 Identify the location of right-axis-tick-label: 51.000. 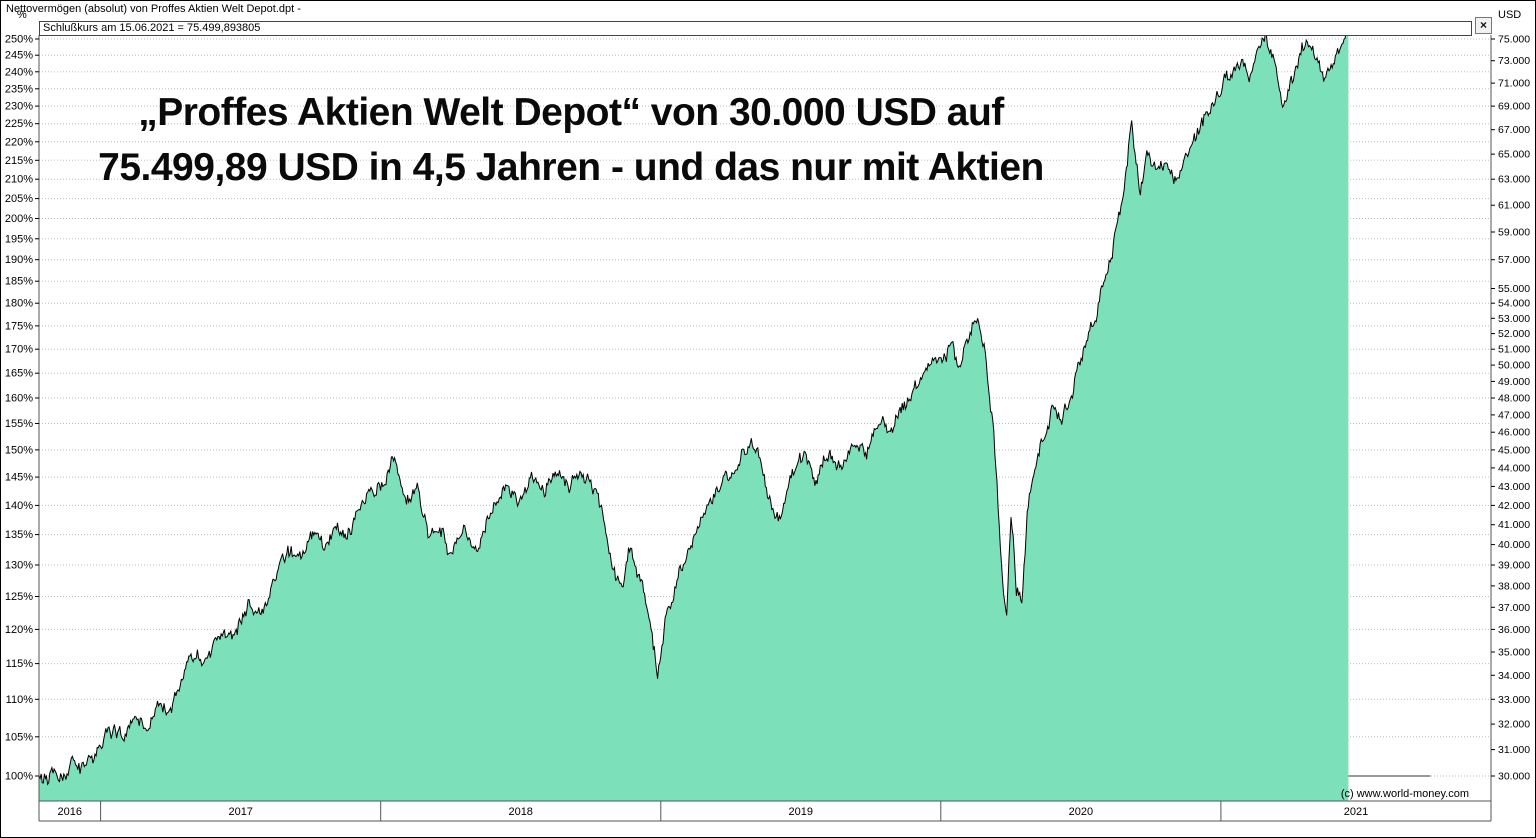
(1514, 350).